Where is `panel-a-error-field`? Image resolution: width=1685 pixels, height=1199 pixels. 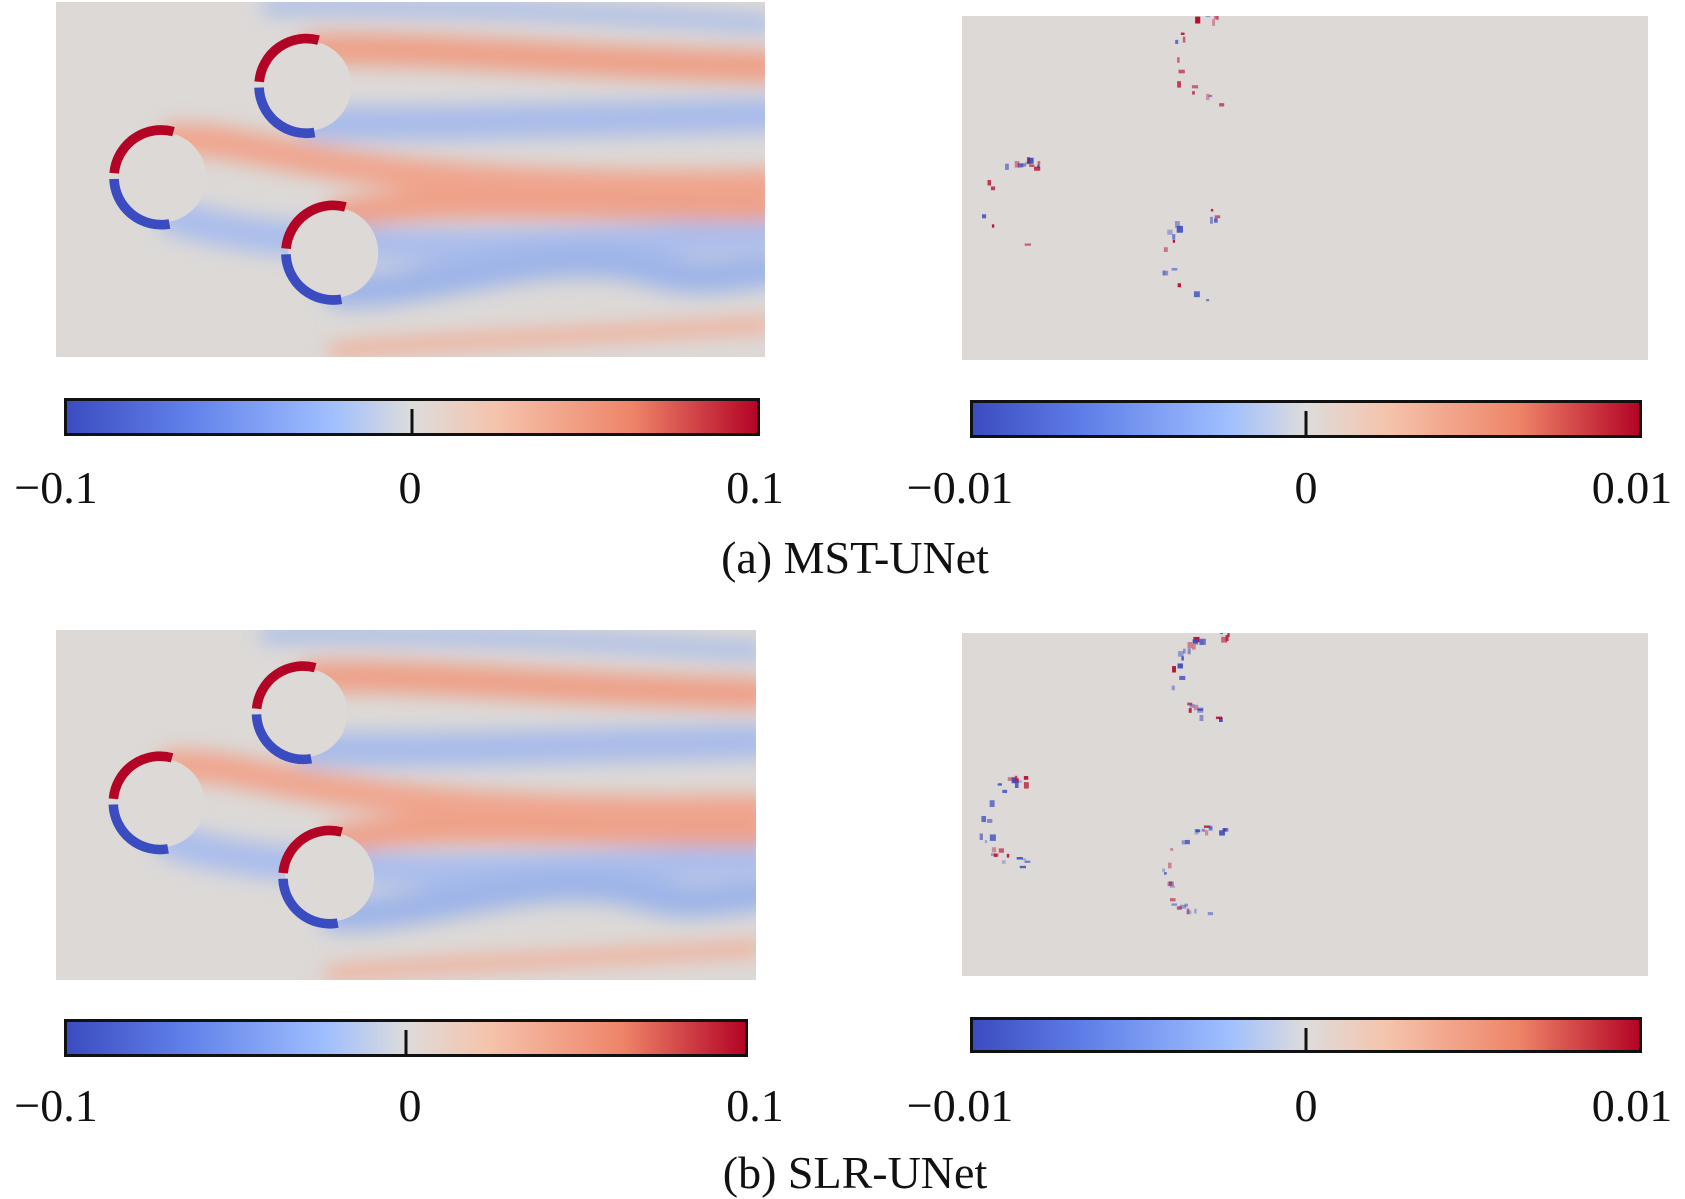 panel-a-error-field is located at coordinates (1305, 188).